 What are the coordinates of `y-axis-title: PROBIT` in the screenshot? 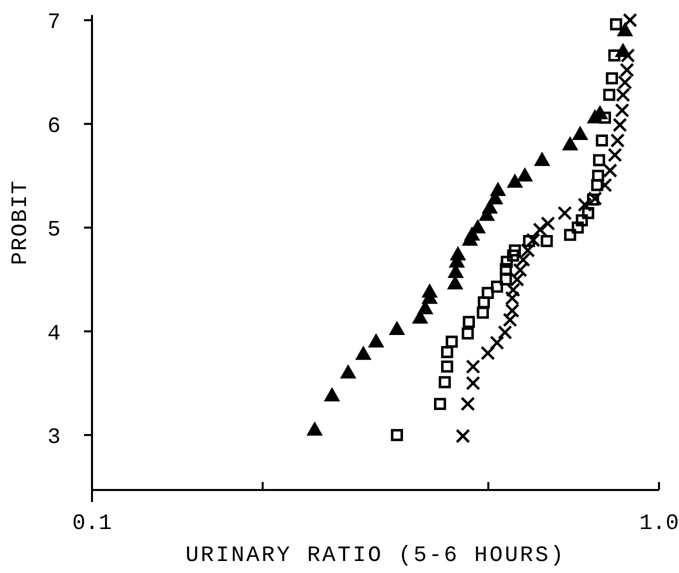 It's located at (20, 223).